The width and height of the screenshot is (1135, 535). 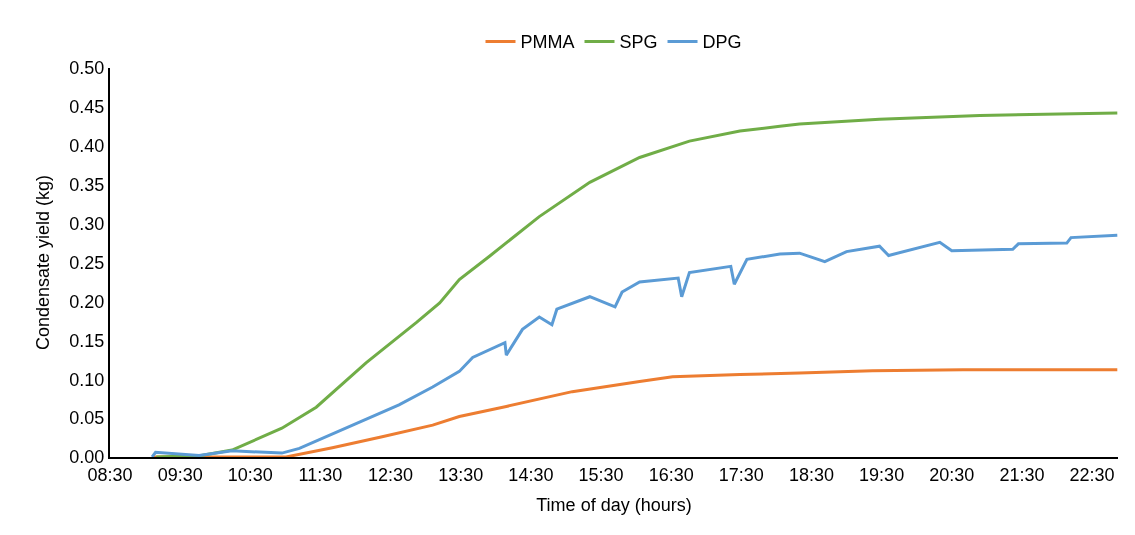 I want to click on y-tick-label: 0.40, so click(x=87, y=146).